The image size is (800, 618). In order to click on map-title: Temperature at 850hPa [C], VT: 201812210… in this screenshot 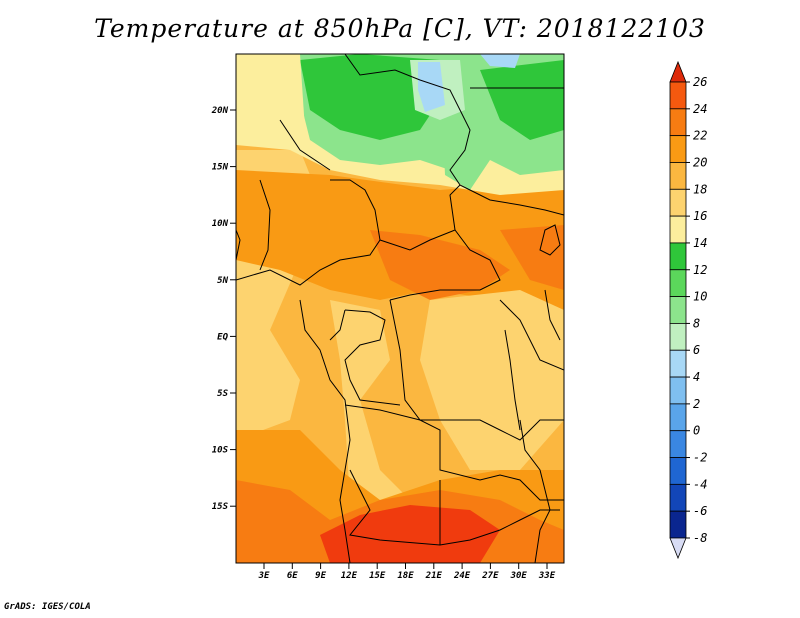, I will do `click(400, 28)`.